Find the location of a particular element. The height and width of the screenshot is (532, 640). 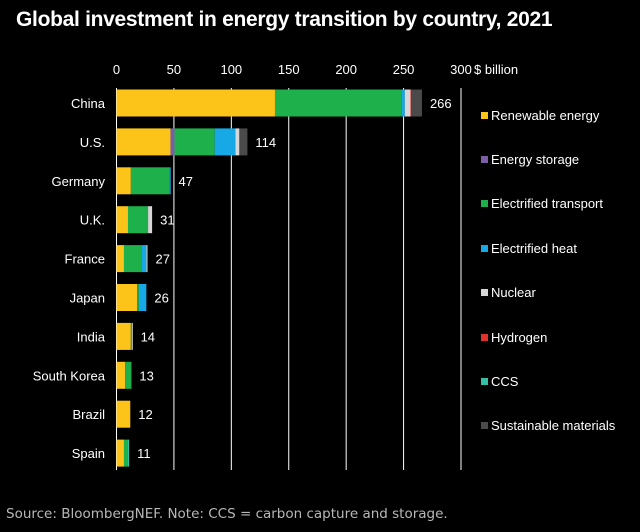

legend-label: Electrified heat is located at coordinates (534, 248).